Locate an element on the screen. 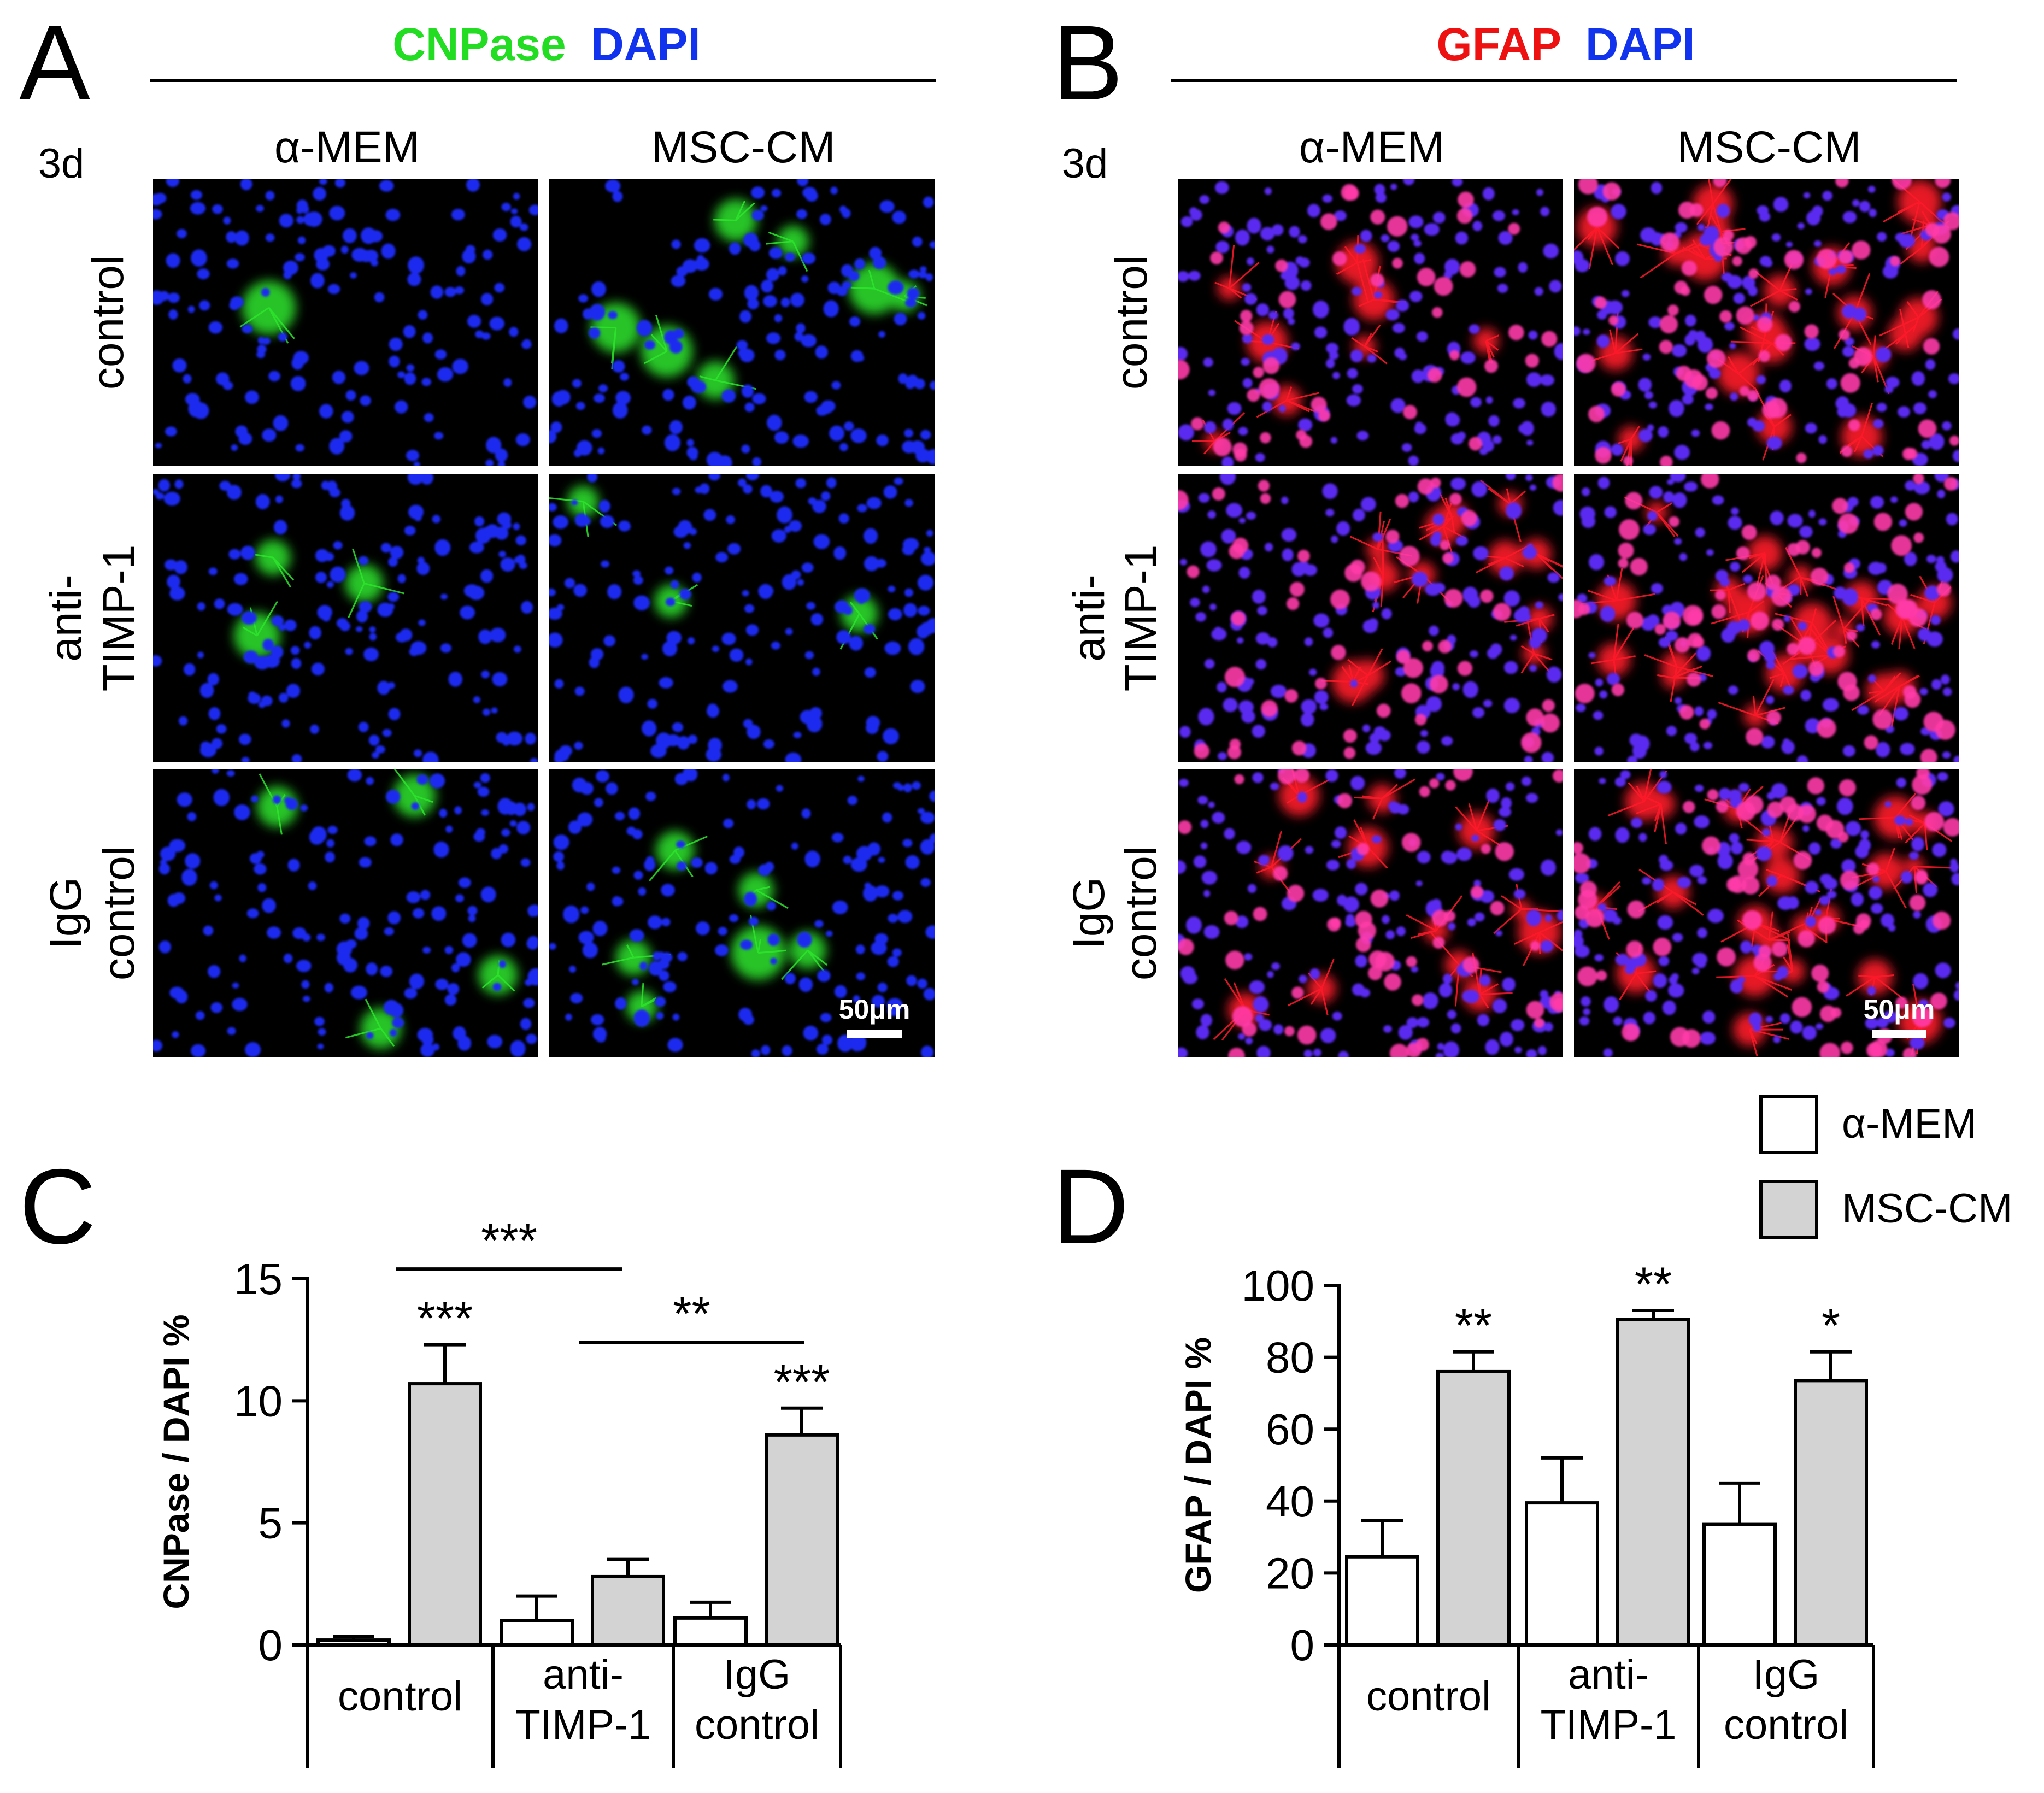 This screenshot has height=1793, width=2044. y-axis-label: CNPase / DAPI % is located at coordinates (176, 1461).